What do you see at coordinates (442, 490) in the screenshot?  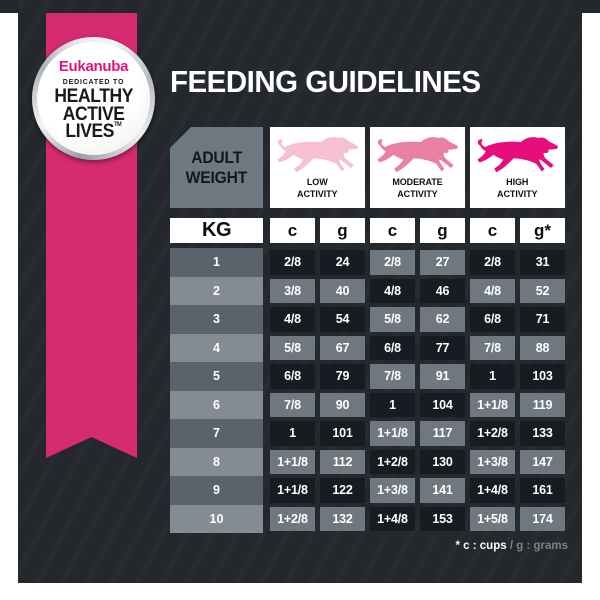 I see `amount-cell: 141` at bounding box center [442, 490].